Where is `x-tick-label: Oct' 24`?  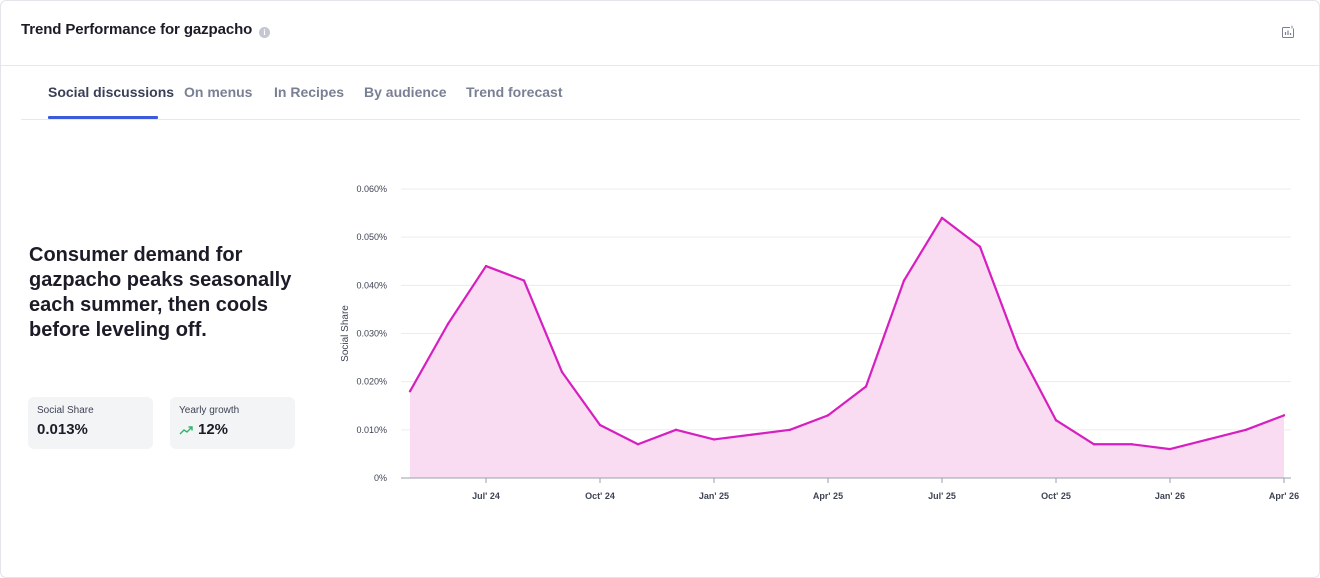
x-tick-label: Oct' 24 is located at coordinates (600, 496).